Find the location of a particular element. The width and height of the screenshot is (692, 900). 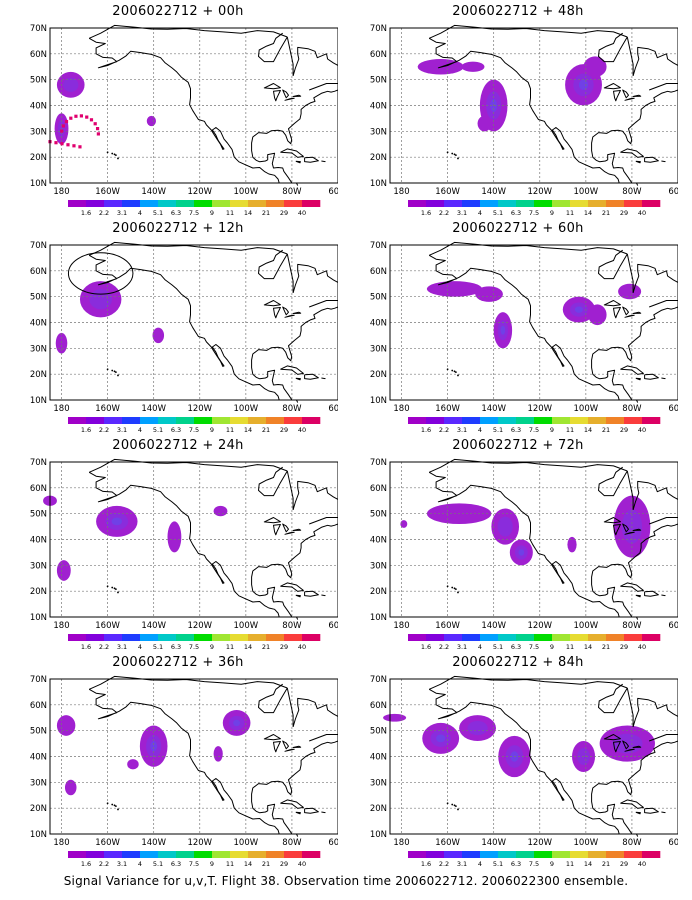

lon-tick-label: 80W is located at coordinates (632, 192).